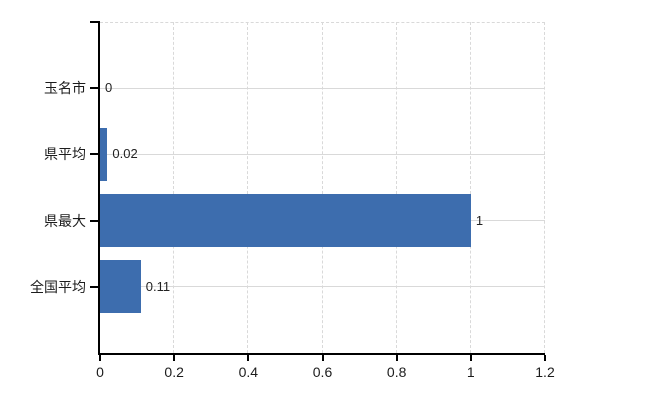 This screenshot has width=650, height=400. What do you see at coordinates (94, 22) in the screenshot?
I see `y-axis-end-tick` at bounding box center [94, 22].